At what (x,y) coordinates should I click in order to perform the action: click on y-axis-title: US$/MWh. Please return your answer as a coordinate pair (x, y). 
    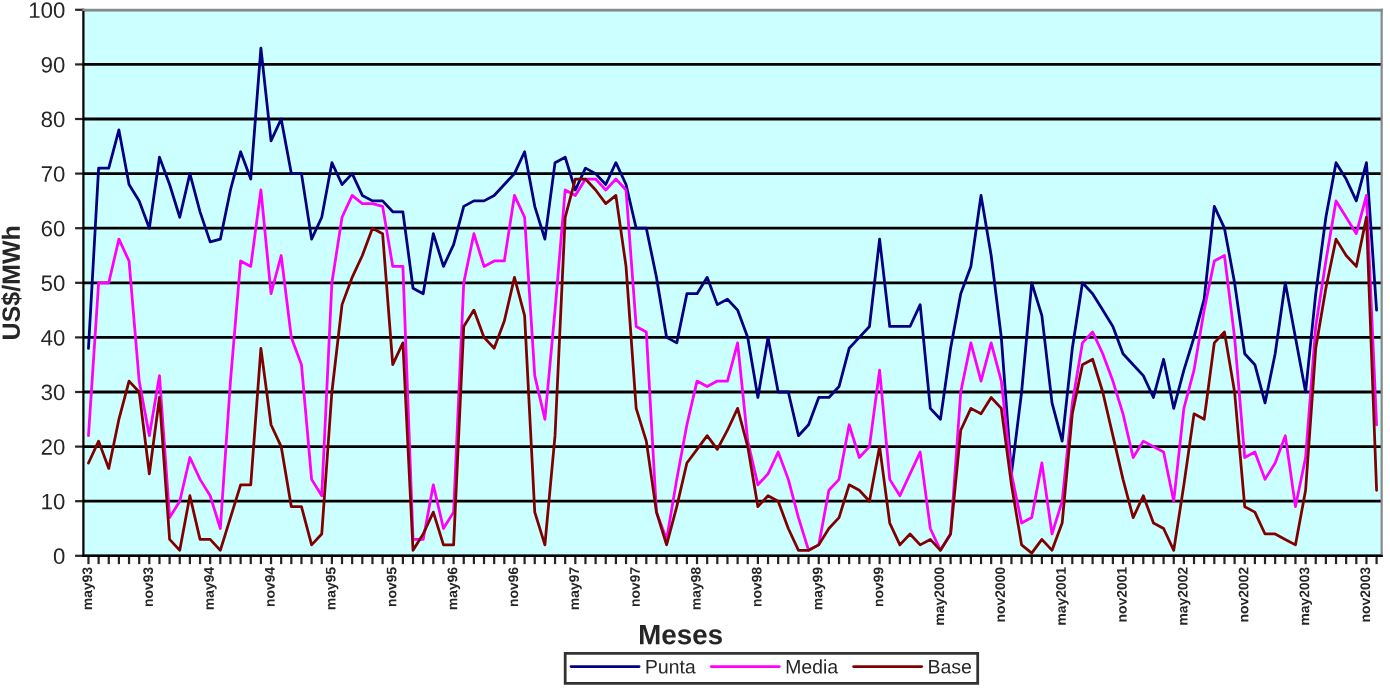
    Looking at the image, I should click on (11, 282).